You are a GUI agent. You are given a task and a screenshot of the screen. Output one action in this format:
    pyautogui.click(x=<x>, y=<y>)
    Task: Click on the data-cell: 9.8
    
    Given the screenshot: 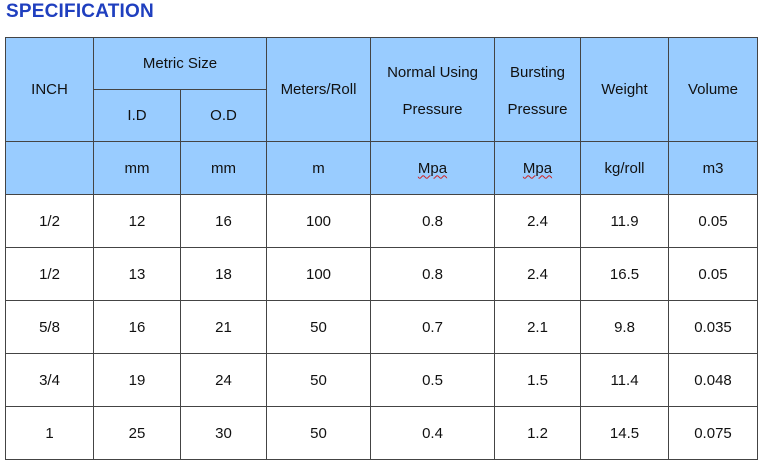 What is the action you would take?
    pyautogui.click(x=624, y=327)
    